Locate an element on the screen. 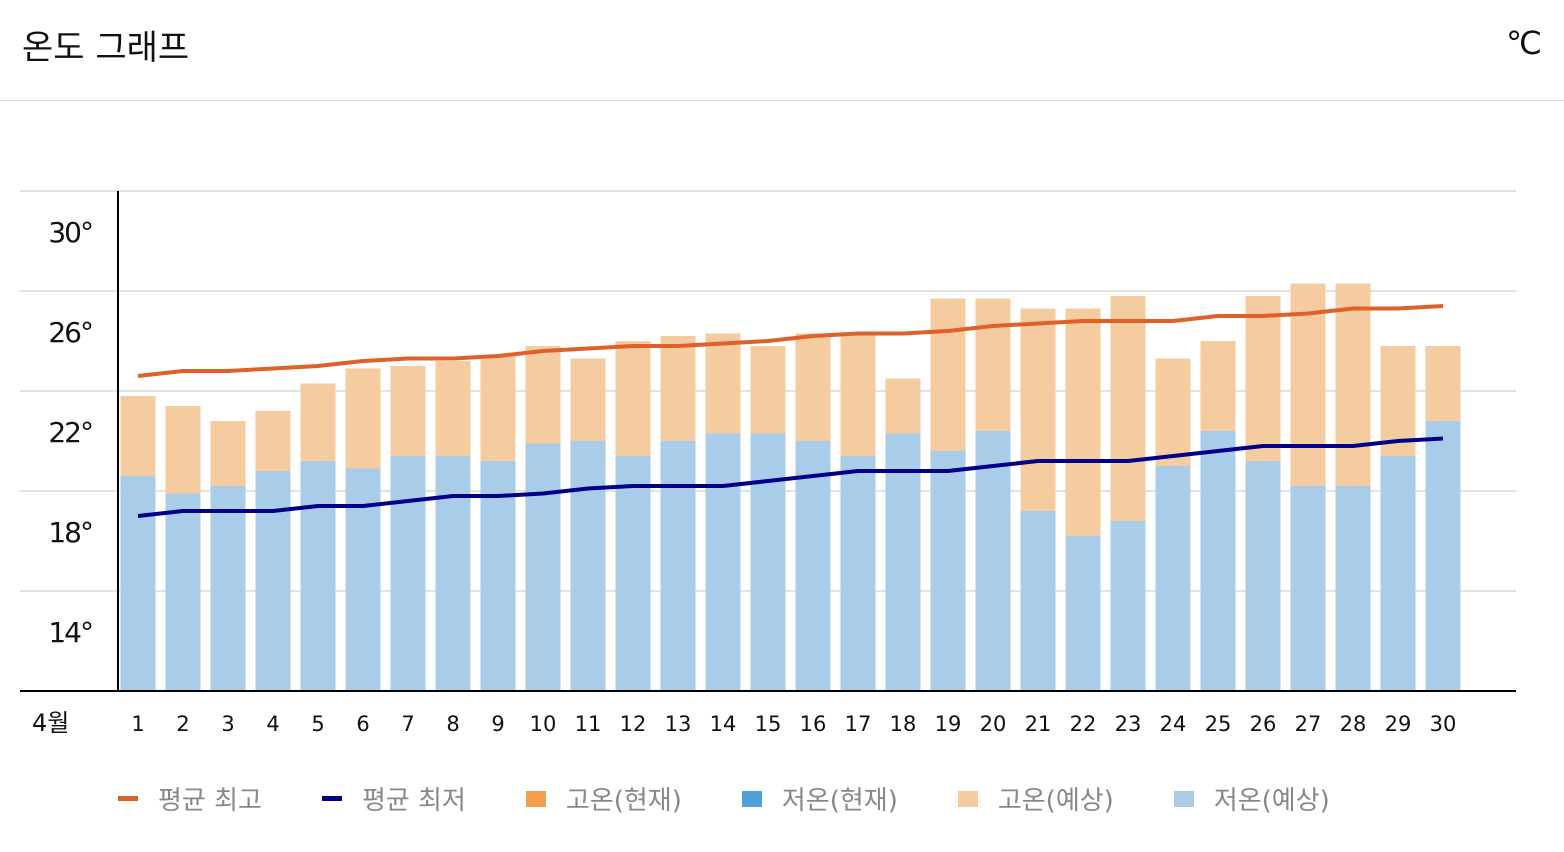 This screenshot has height=852, width=1564. x-axis-label: 4월 is located at coordinates (50, 723).